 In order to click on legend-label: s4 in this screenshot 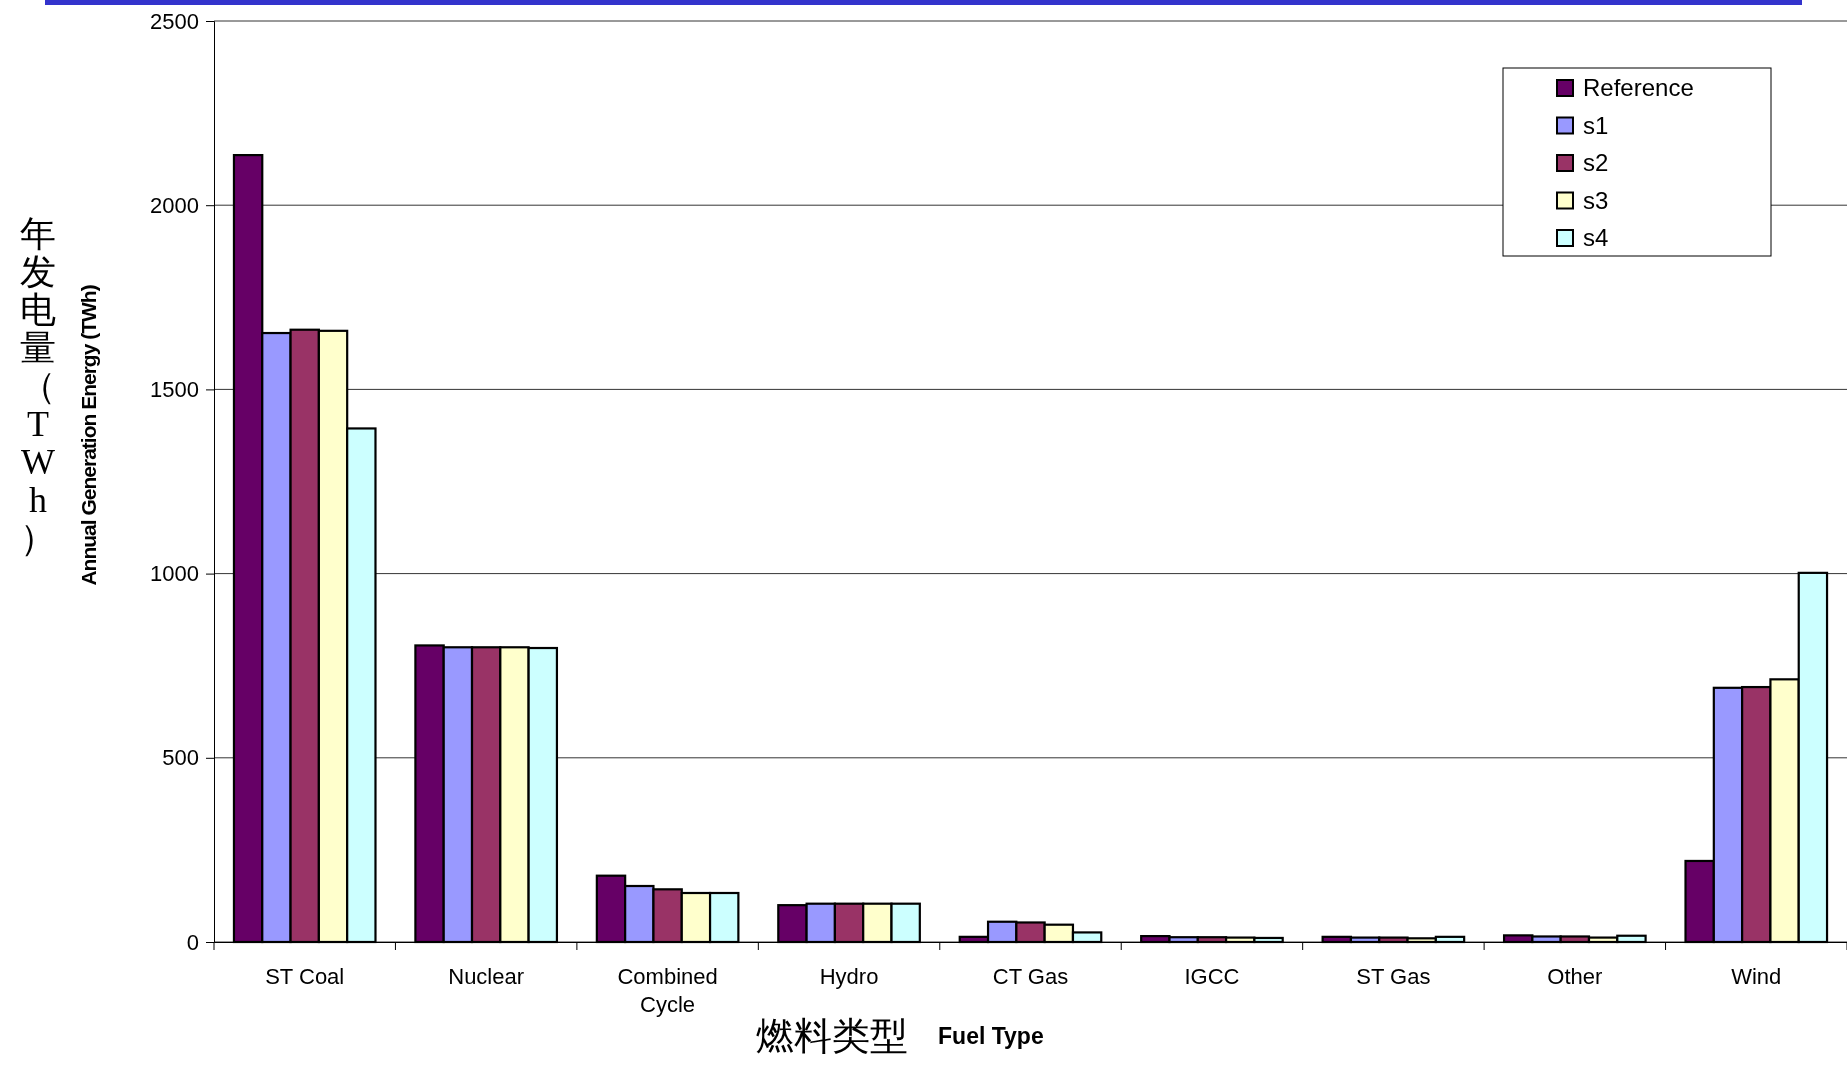, I will do `click(1596, 237)`.